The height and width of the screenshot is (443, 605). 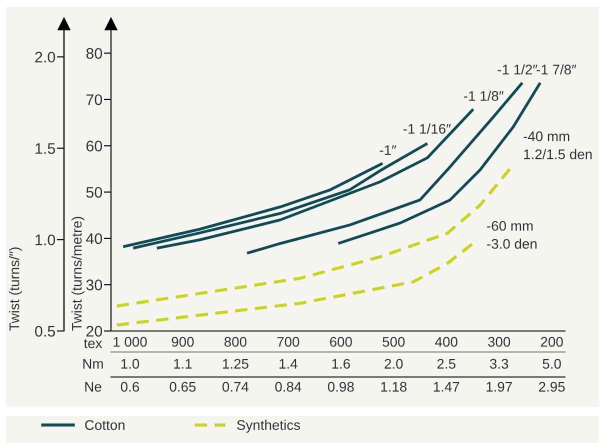 What do you see at coordinates (130, 363) in the screenshot?
I see `text: 1.0` at bounding box center [130, 363].